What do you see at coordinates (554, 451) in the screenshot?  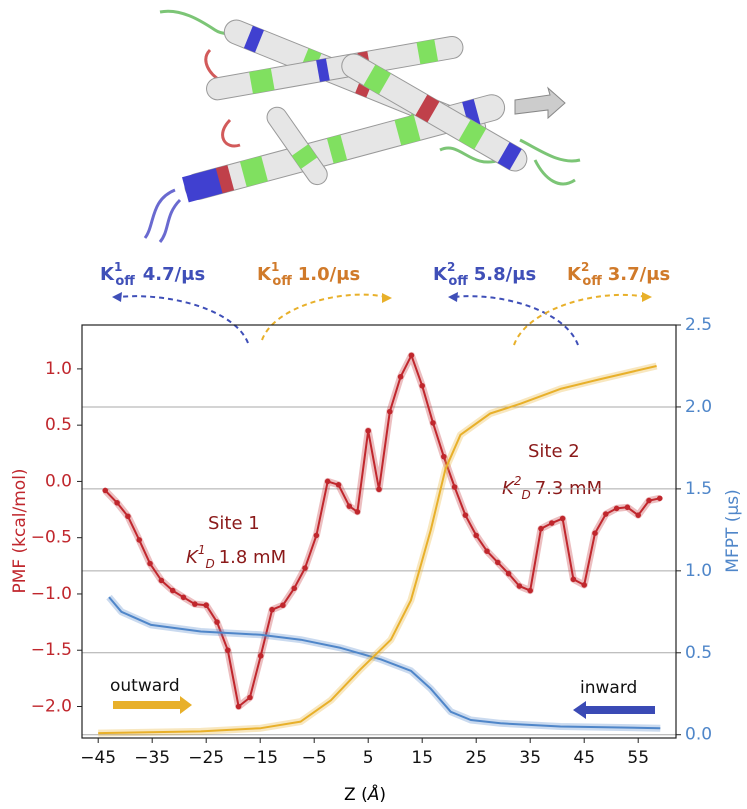 I see `site-label: Site 2` at bounding box center [554, 451].